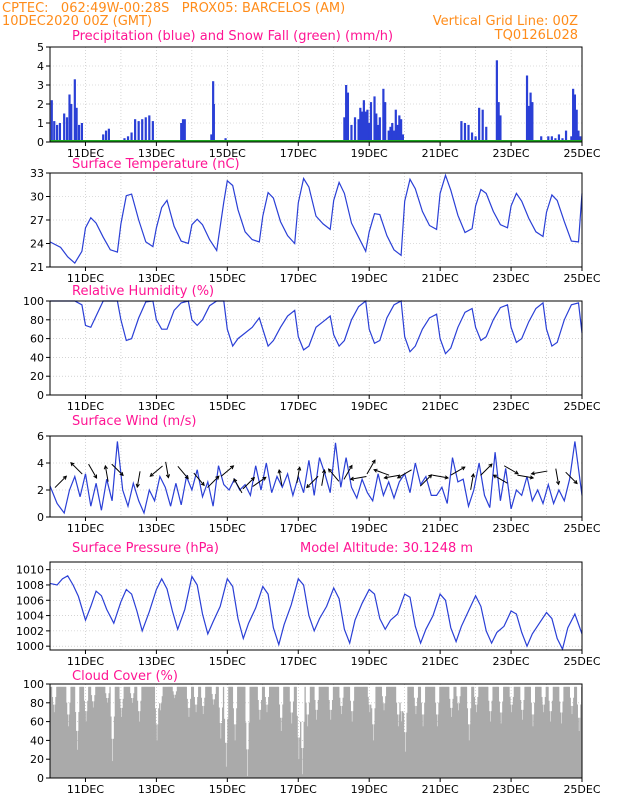 This screenshot has height=800, width=618. What do you see at coordinates (77, 21) in the screenshot?
I see `header-date: 10DEC2020 00Z (GMT)` at bounding box center [77, 21].